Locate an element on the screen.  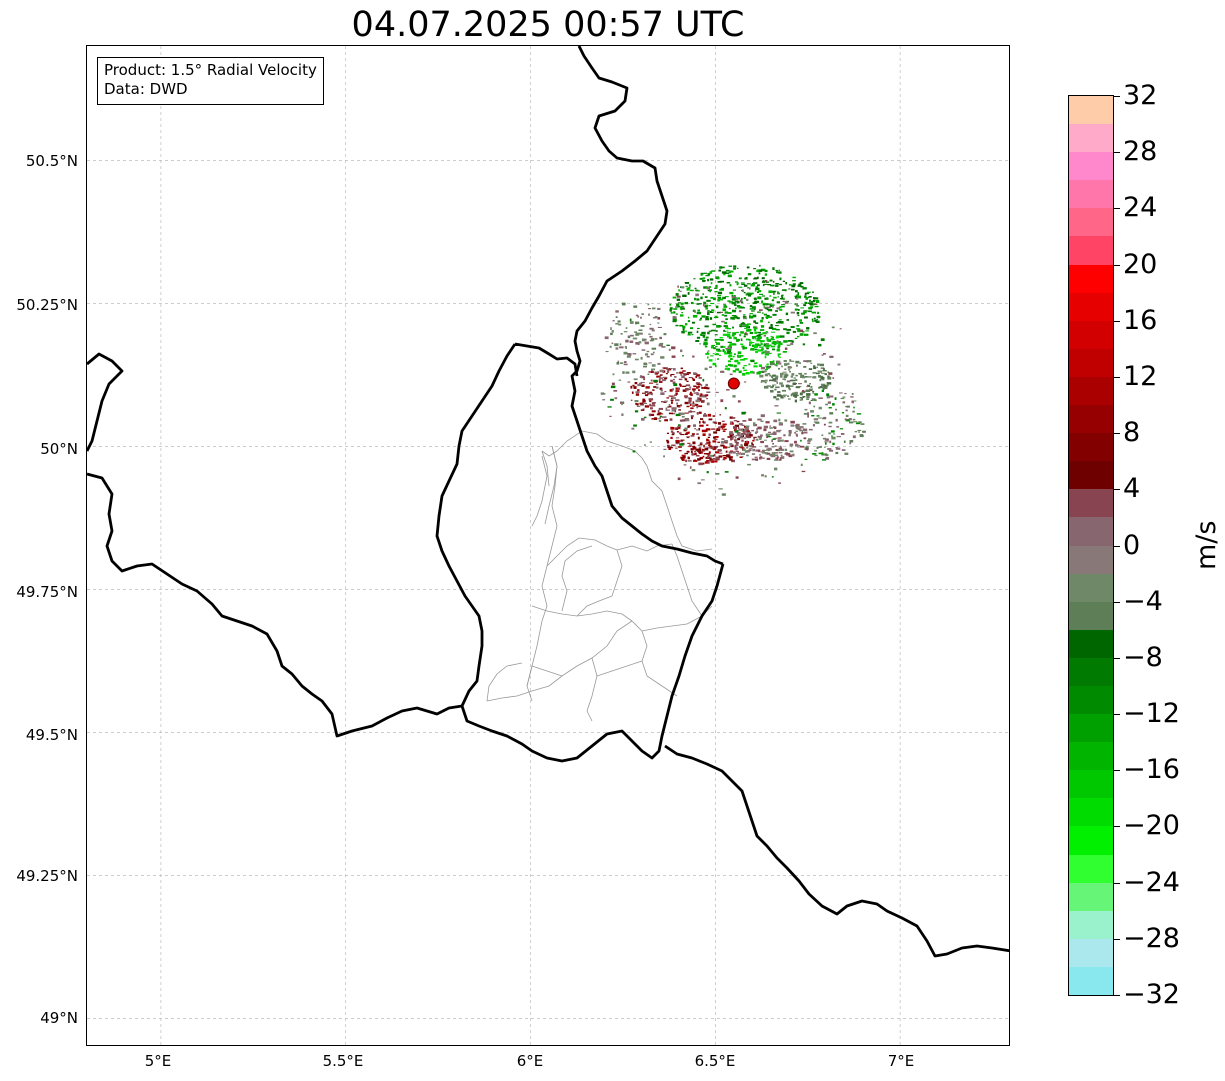
radar-site-marker is located at coordinates (733, 383).